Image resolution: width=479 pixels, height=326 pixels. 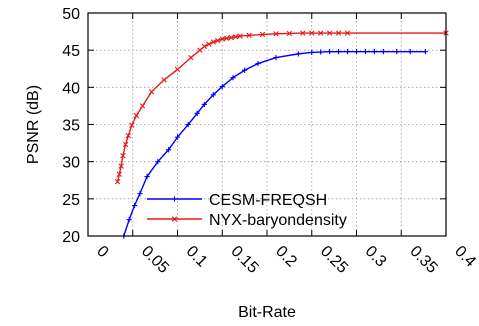 I want to click on x-tick-label: 0.25, so click(x=334, y=260).